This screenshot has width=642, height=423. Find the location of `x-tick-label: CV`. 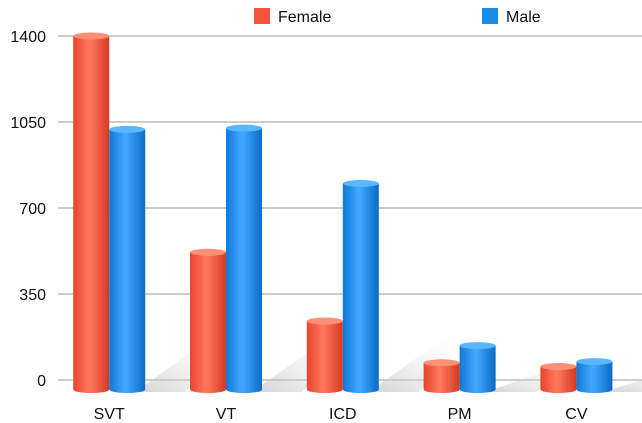

x-tick-label: CV is located at coordinates (576, 414).